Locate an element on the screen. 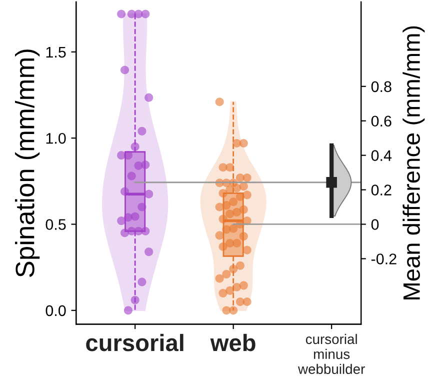  y-axis-title: Spination (mm/mm) is located at coordinates (27, 163).